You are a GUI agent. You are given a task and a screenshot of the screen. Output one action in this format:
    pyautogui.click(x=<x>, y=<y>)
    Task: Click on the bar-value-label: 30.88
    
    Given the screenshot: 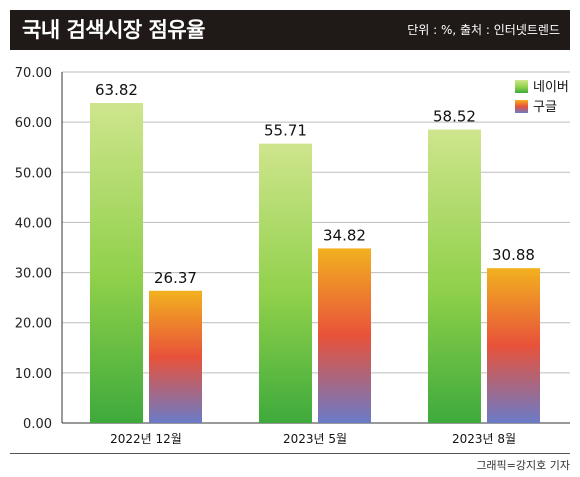 What is the action you would take?
    pyautogui.click(x=513, y=255)
    